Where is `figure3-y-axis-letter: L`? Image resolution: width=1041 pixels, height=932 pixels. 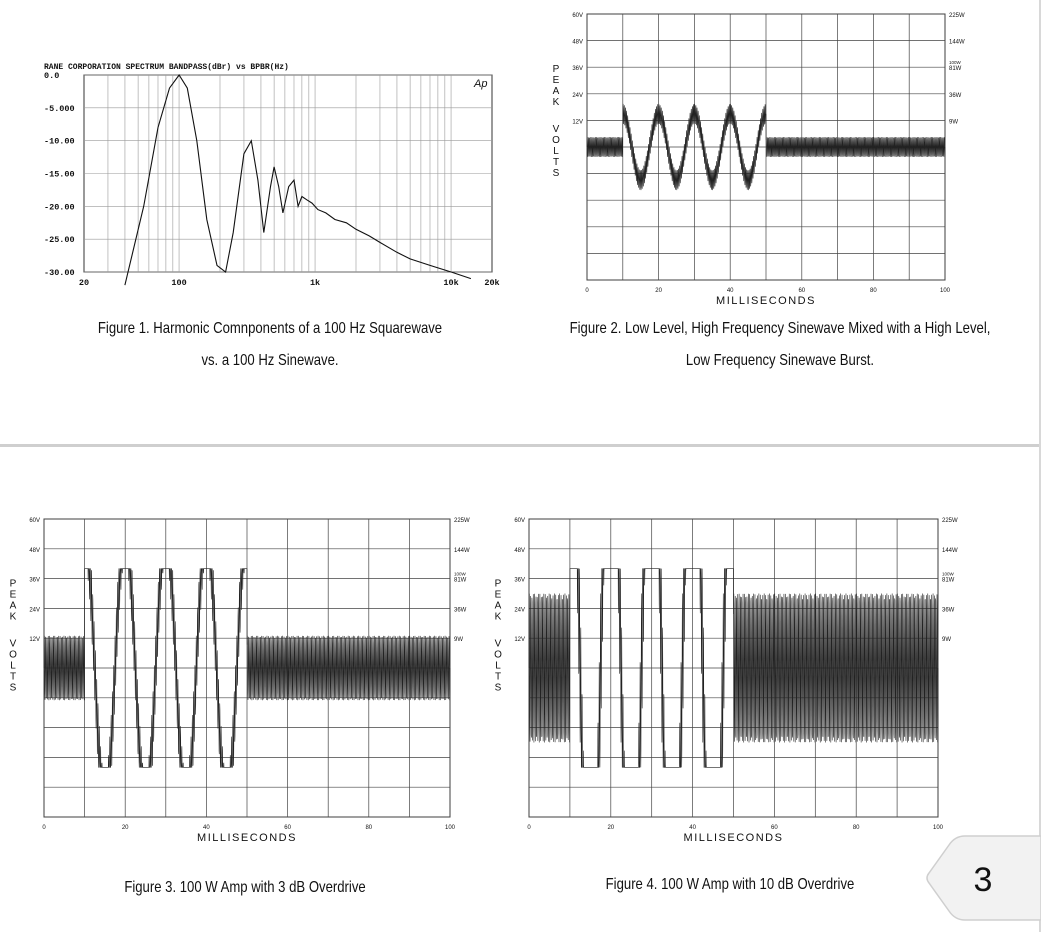 figure3-y-axis-letter: L is located at coordinates (13, 665).